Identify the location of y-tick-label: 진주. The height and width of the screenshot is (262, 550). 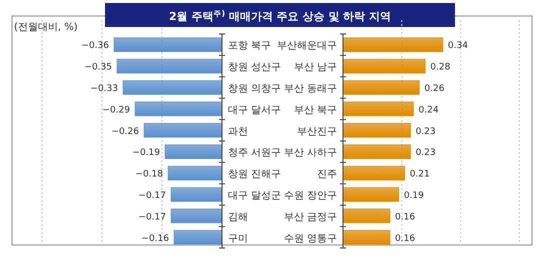
(327, 174).